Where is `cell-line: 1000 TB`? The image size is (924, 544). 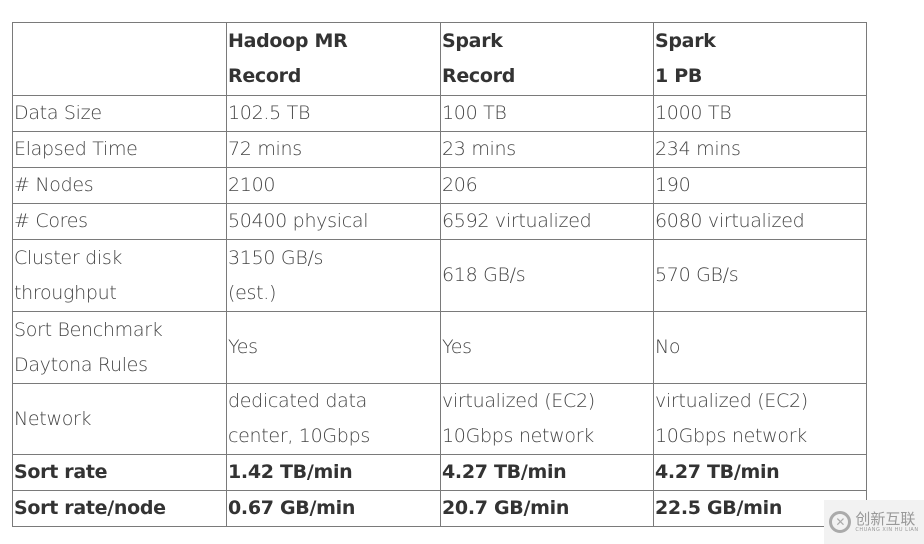
cell-line: 1000 TB is located at coordinates (693, 113).